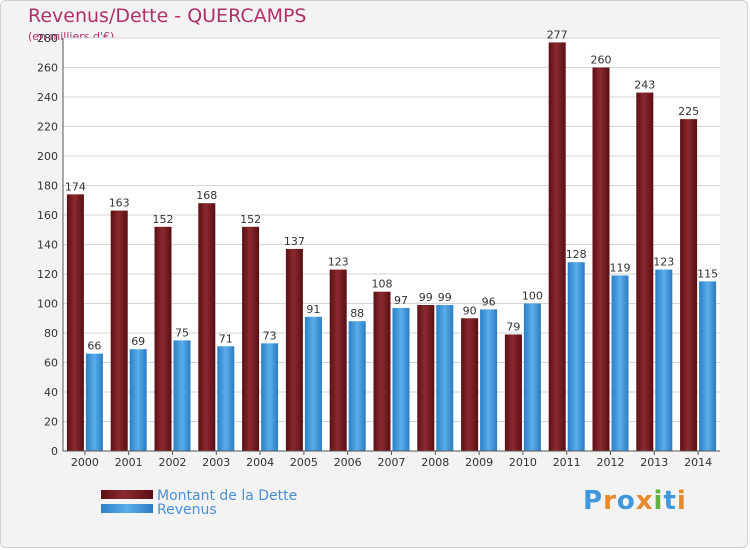  I want to click on chart-title: Revenus/Dette - QUERCAMPS, so click(167, 16).